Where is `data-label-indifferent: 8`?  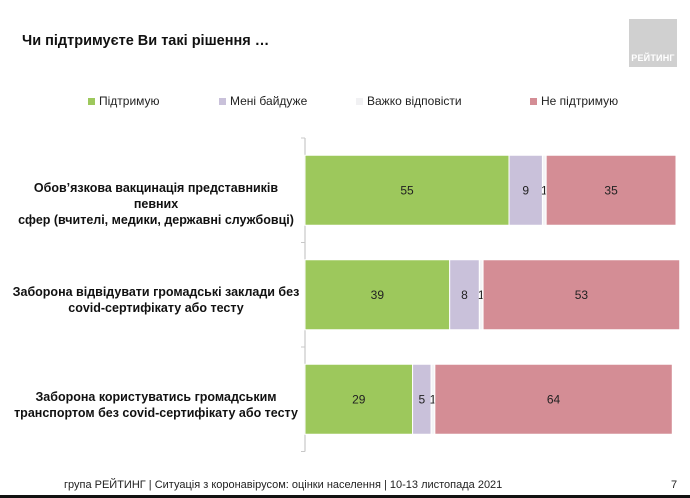 data-label-indifferent: 8 is located at coordinates (464, 295).